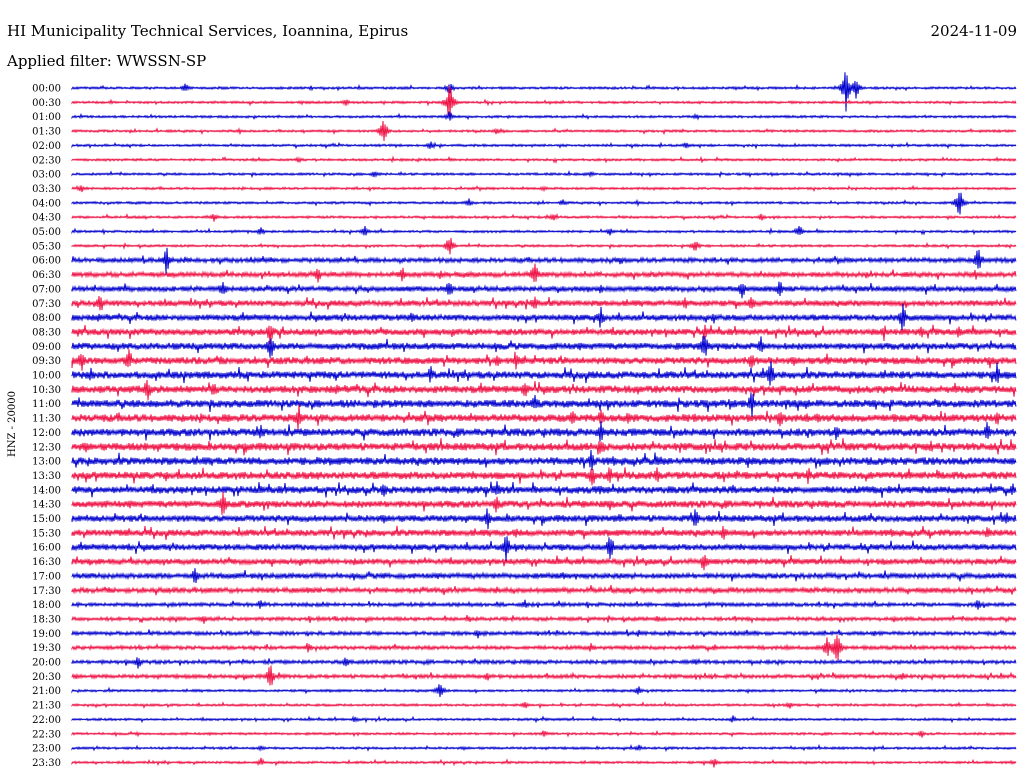 The height and width of the screenshot is (780, 1024). What do you see at coordinates (46, 189) in the screenshot?
I see `time-label: 03:30` at bounding box center [46, 189].